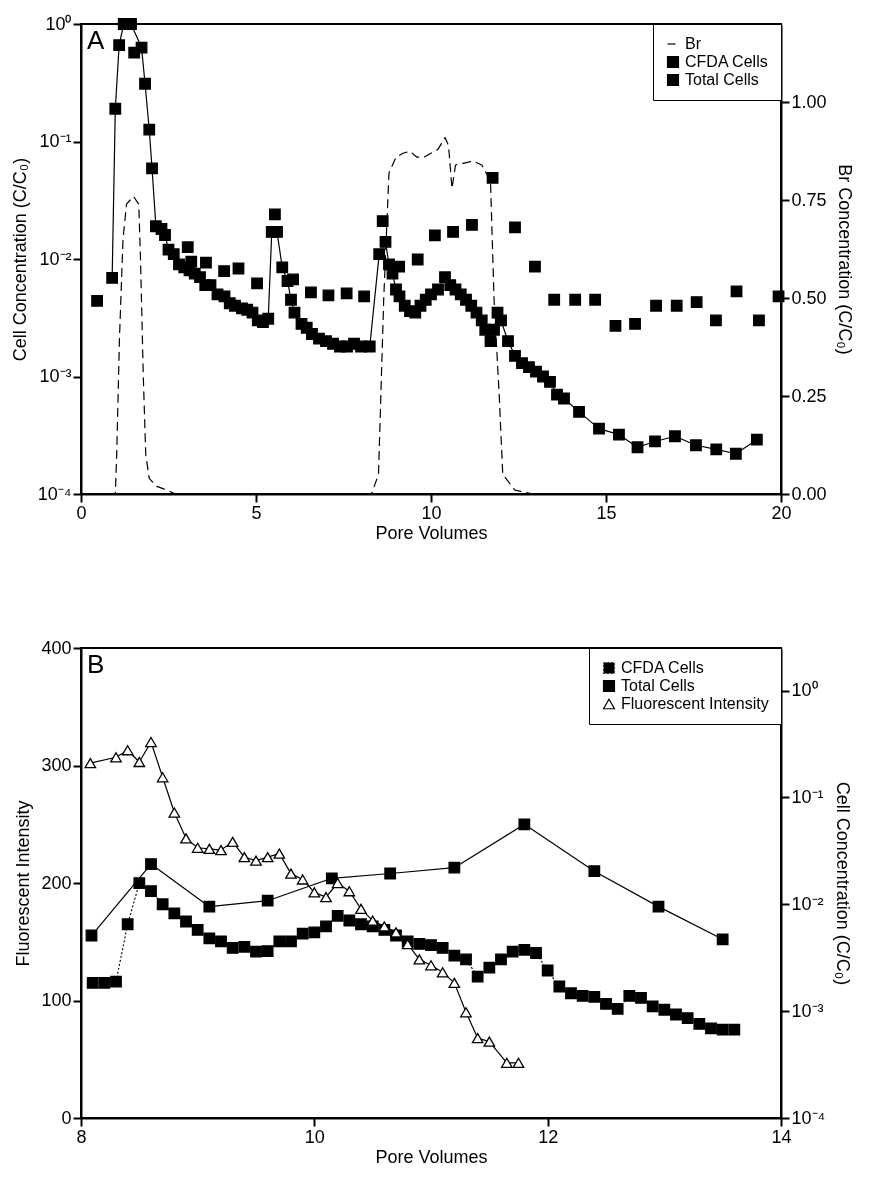  I want to click on y-tick-label: 300, so click(56, 765).